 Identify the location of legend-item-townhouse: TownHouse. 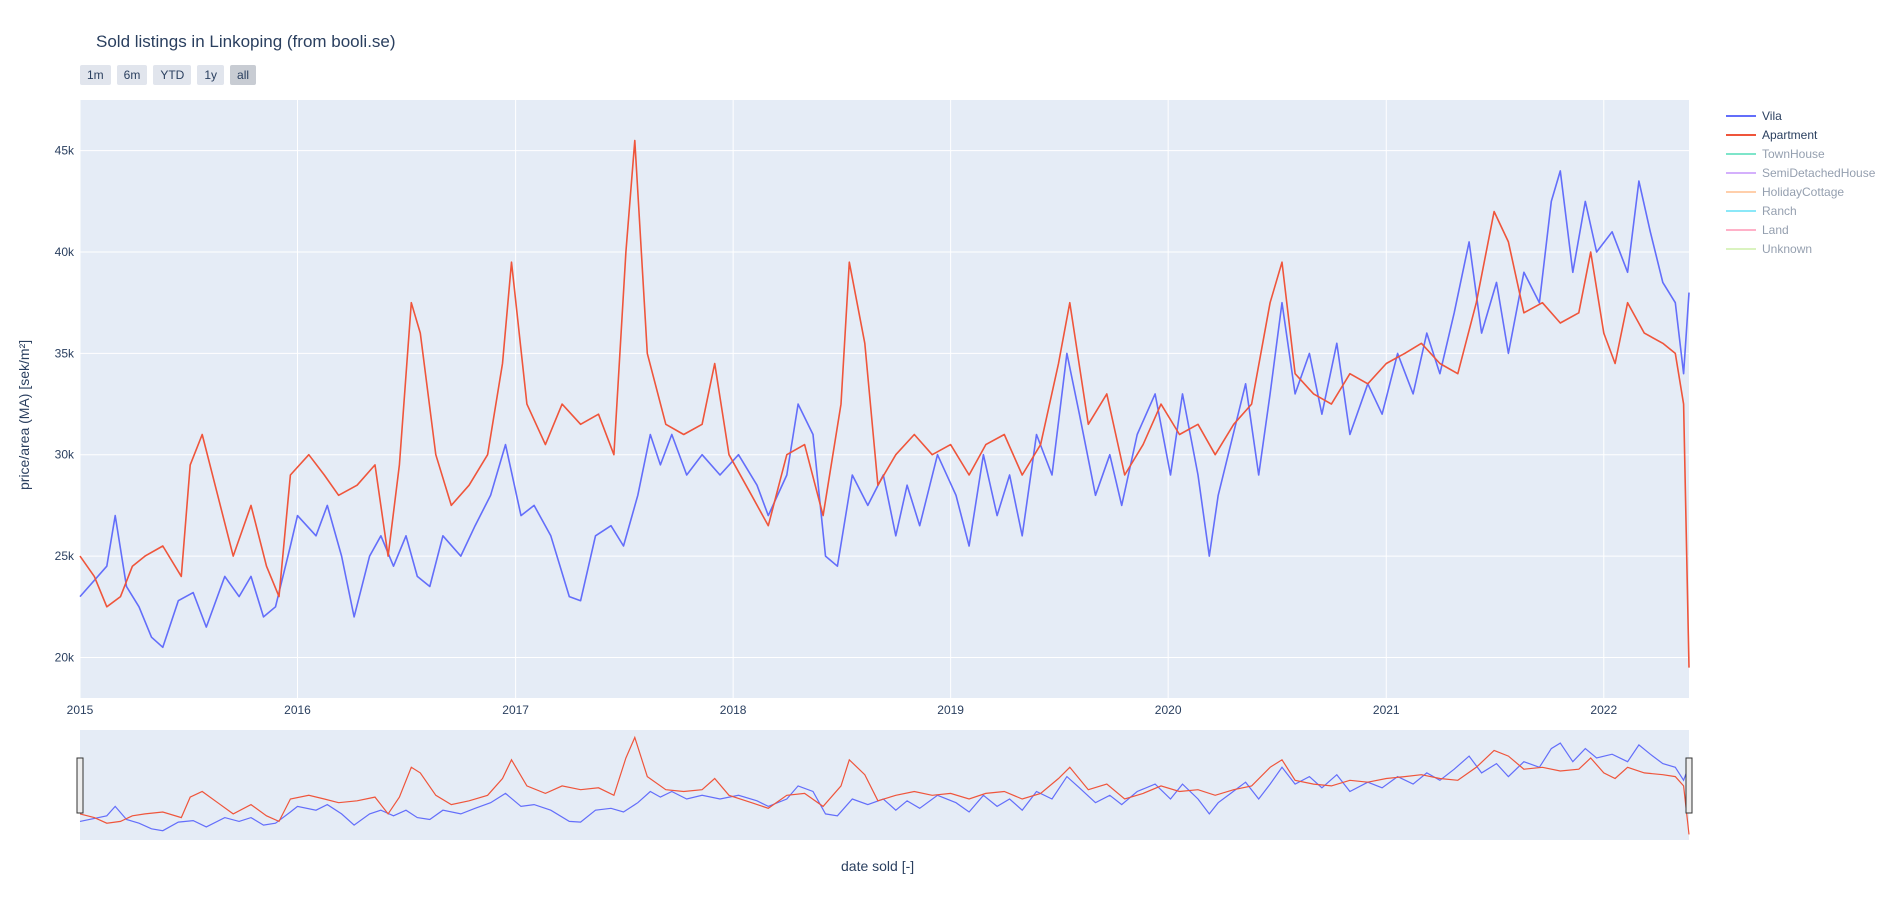
(1800, 153).